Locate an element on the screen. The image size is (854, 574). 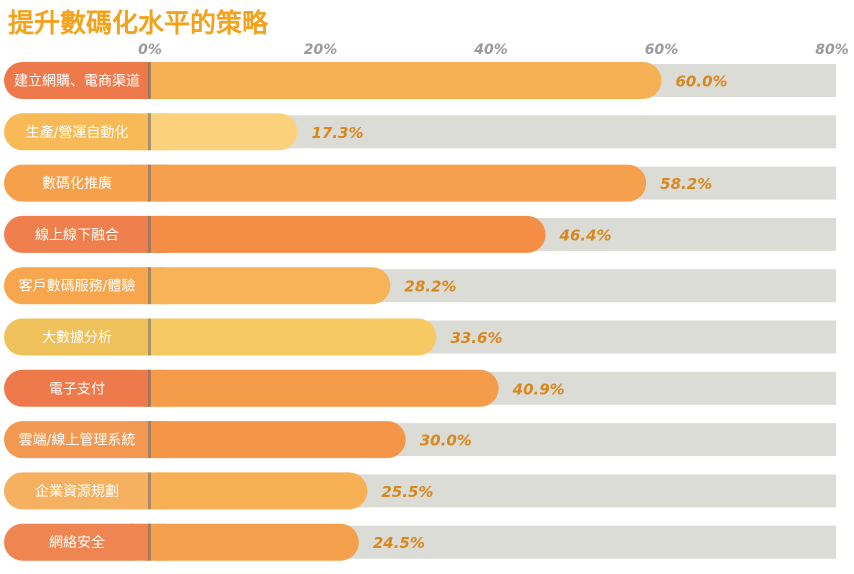
x-tick-label: 20% is located at coordinates (321, 50).